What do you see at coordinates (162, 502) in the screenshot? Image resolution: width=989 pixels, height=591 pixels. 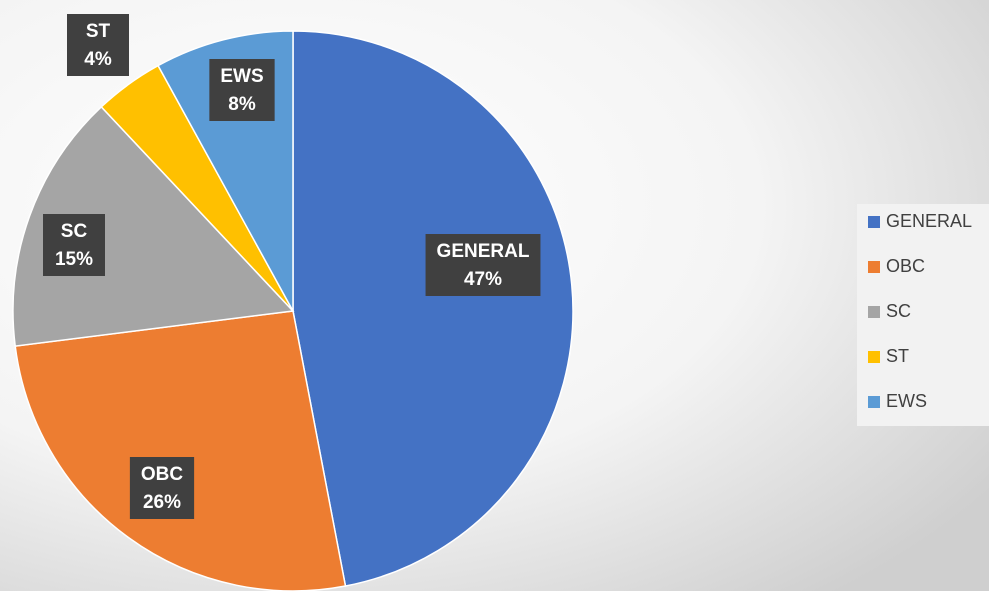 I see `data-label-value: 26%` at bounding box center [162, 502].